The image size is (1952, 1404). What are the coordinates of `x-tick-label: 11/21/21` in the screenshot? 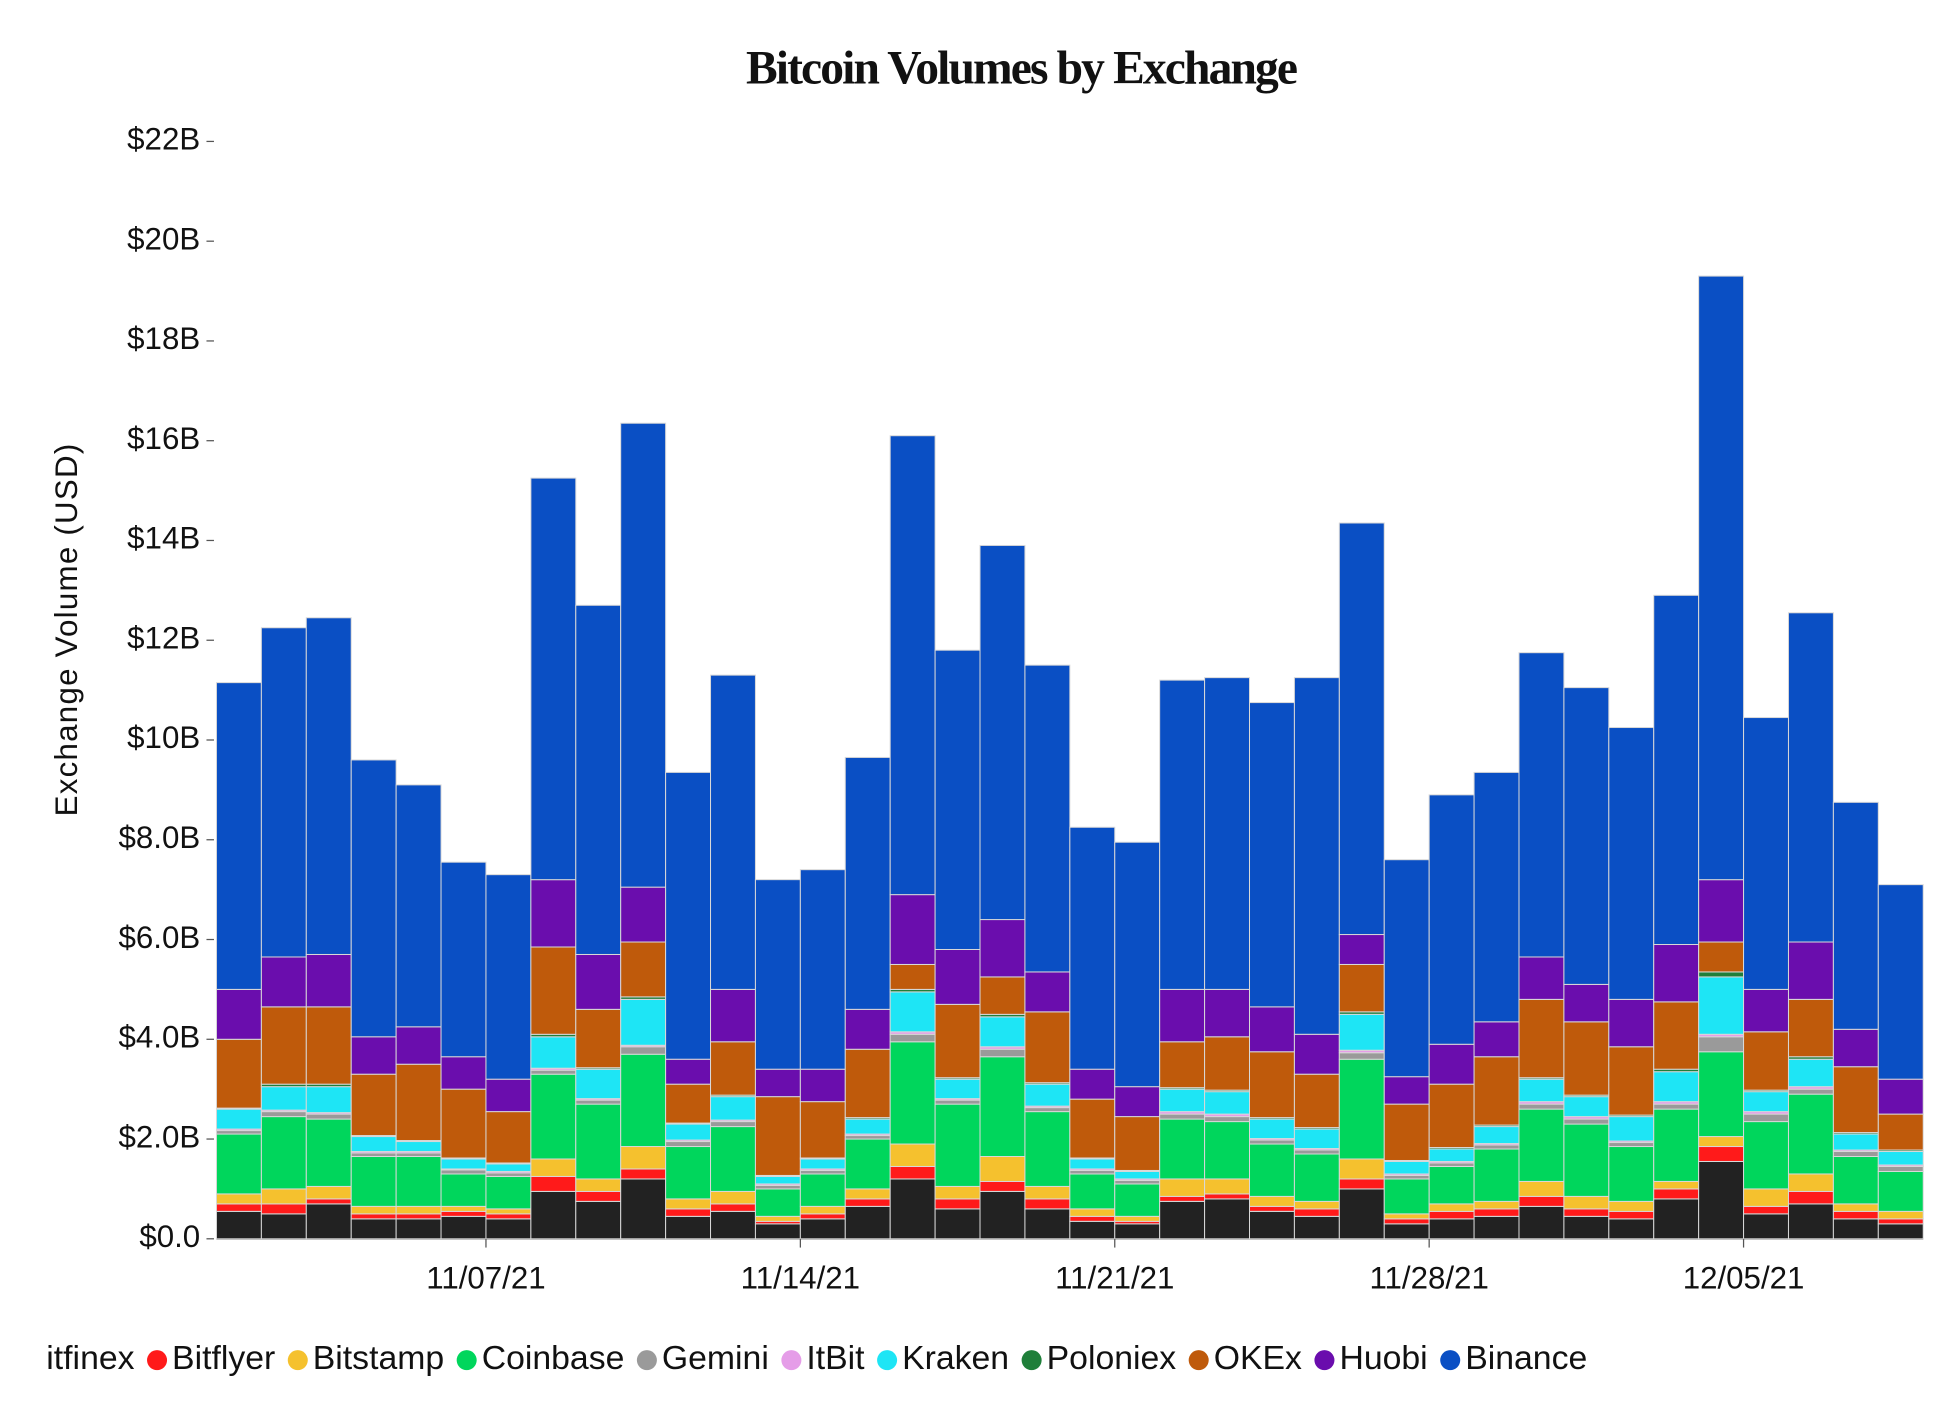 It's located at (1114, 1277).